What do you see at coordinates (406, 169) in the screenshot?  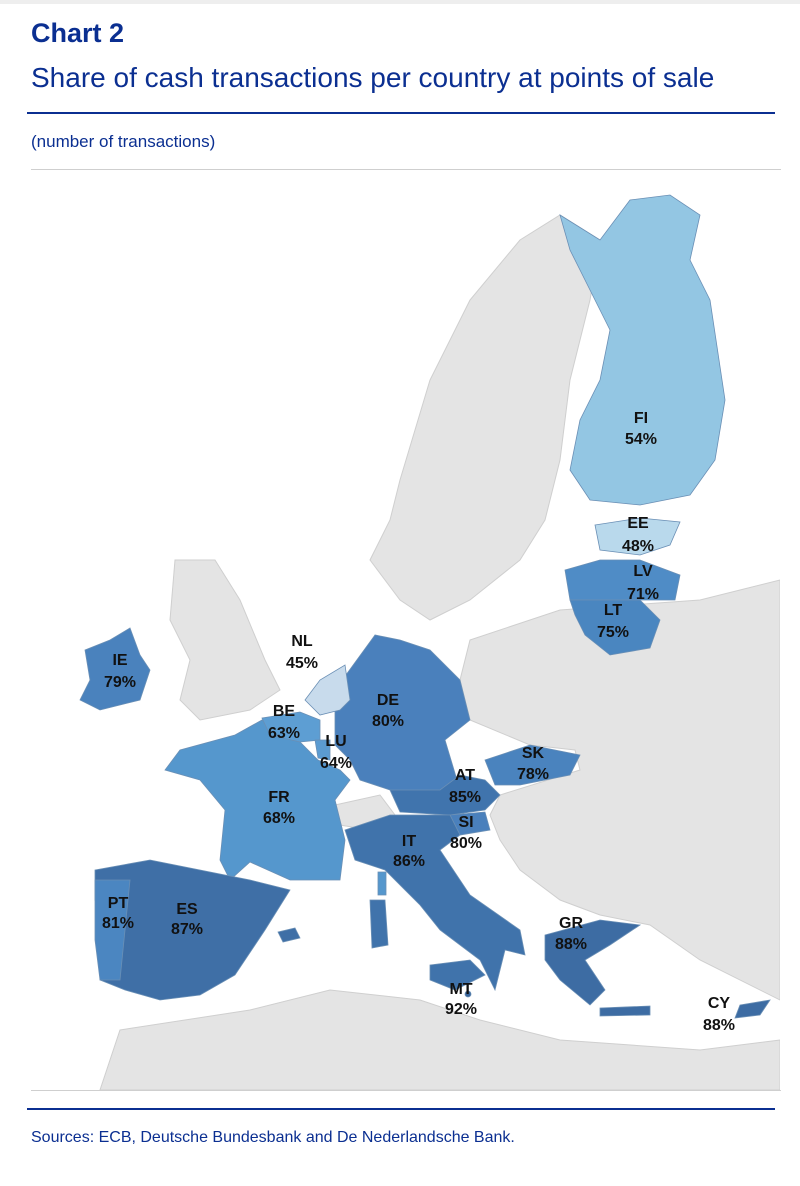 I see `map-top-divider` at bounding box center [406, 169].